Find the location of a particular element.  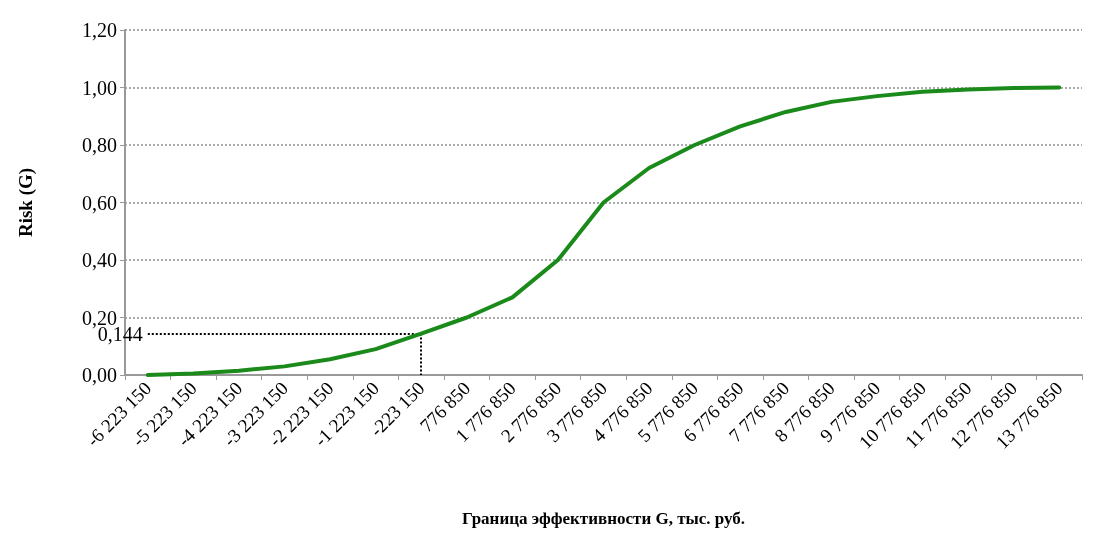

y-tick-label: 1,20 is located at coordinates (99, 30).